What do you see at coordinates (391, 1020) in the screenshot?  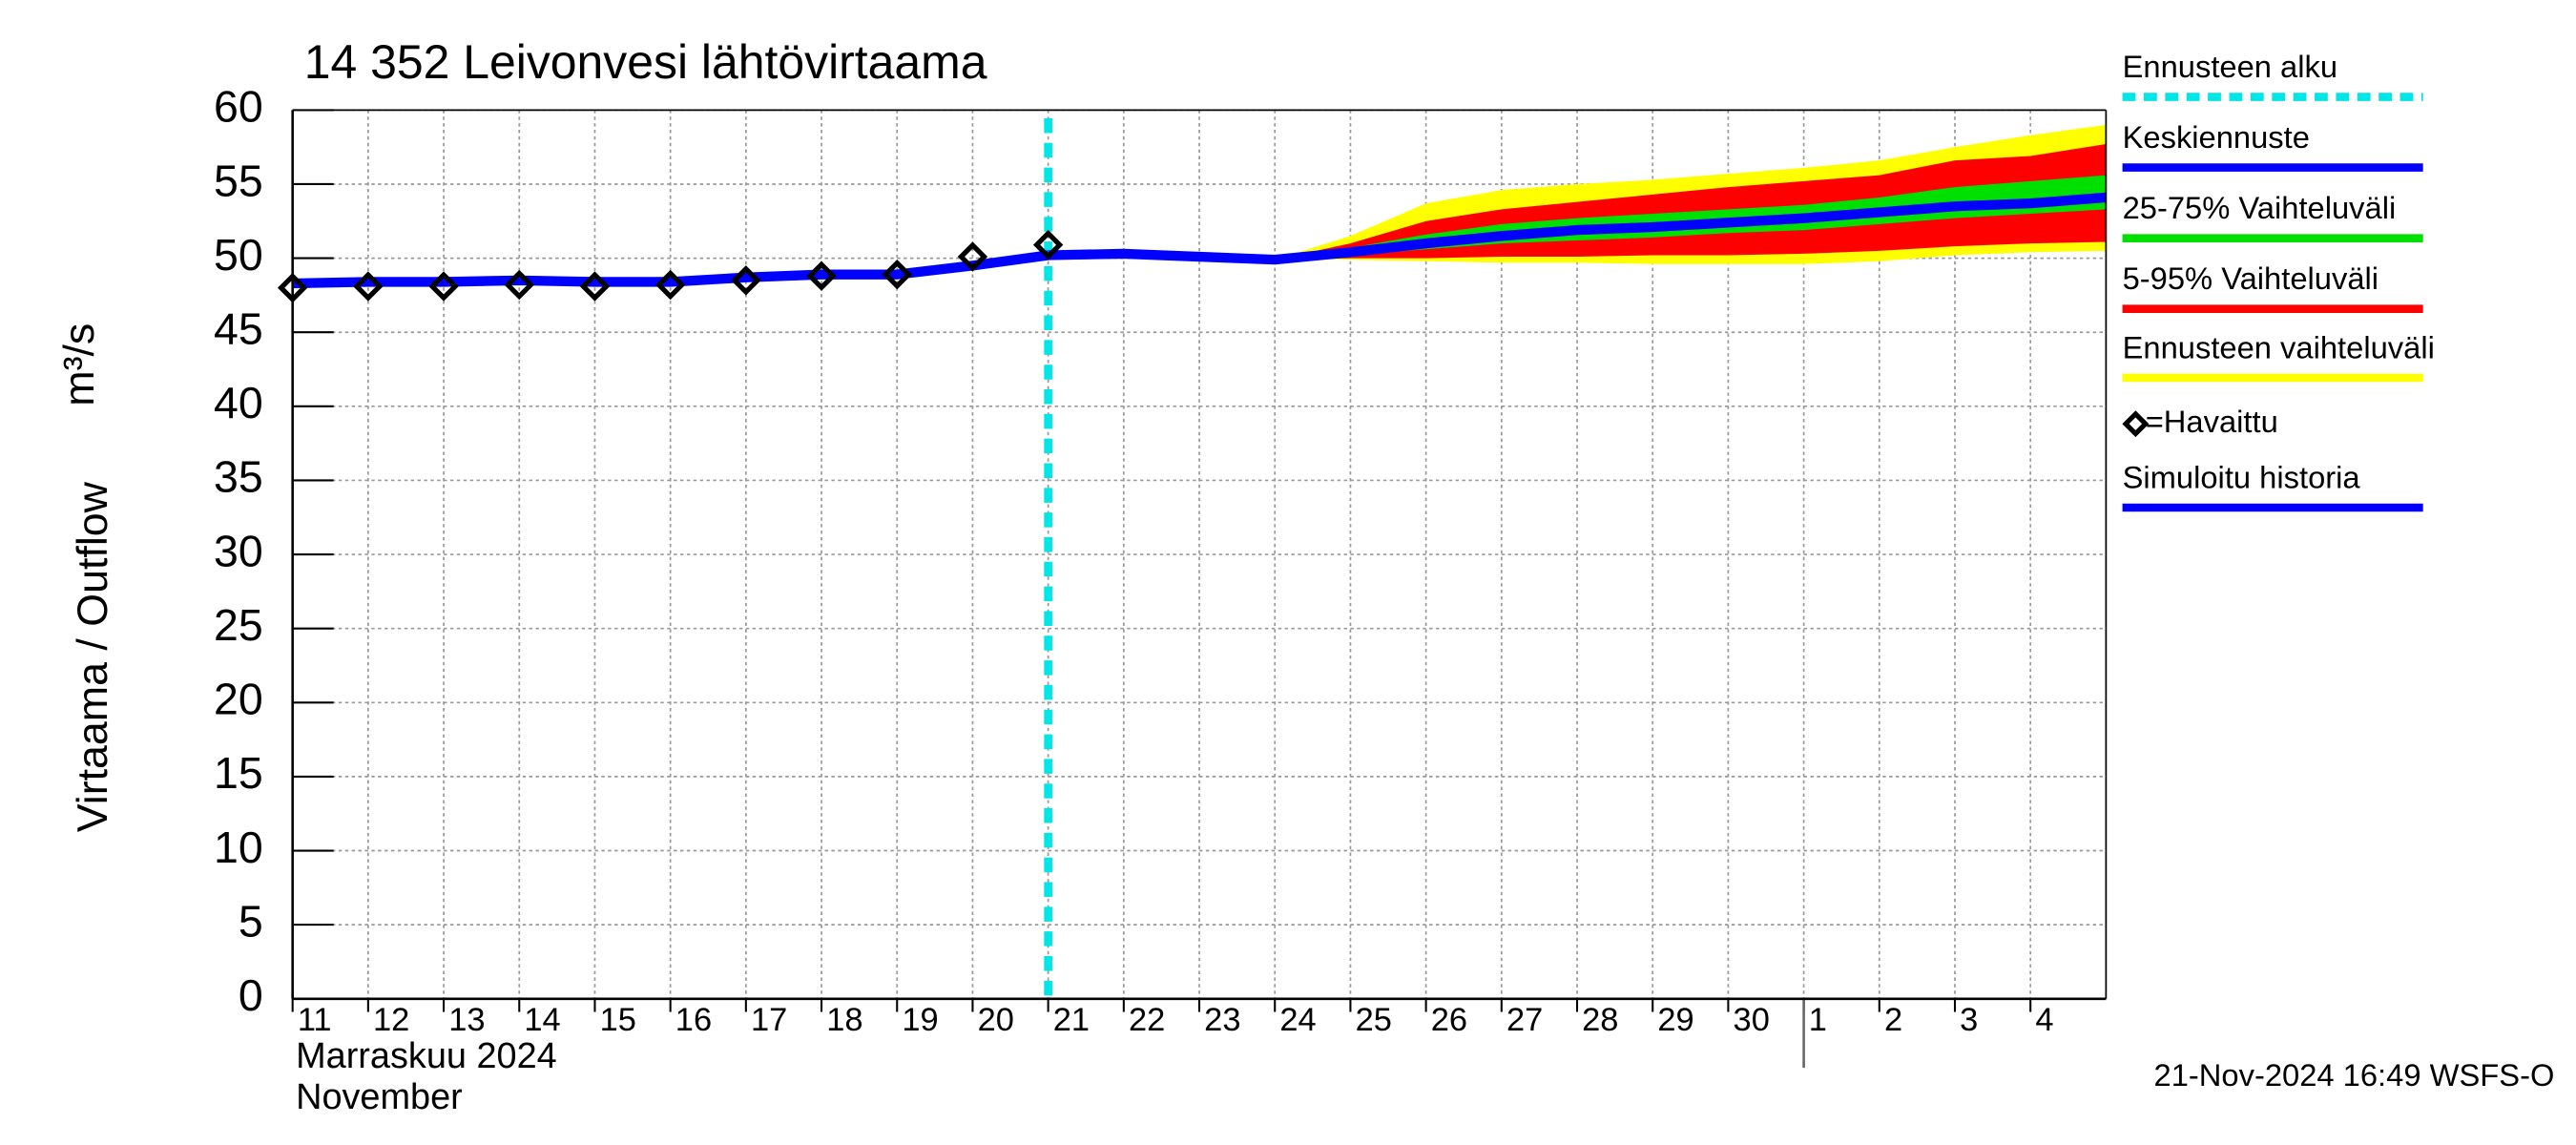 I see `x-tick-label: 12` at bounding box center [391, 1020].